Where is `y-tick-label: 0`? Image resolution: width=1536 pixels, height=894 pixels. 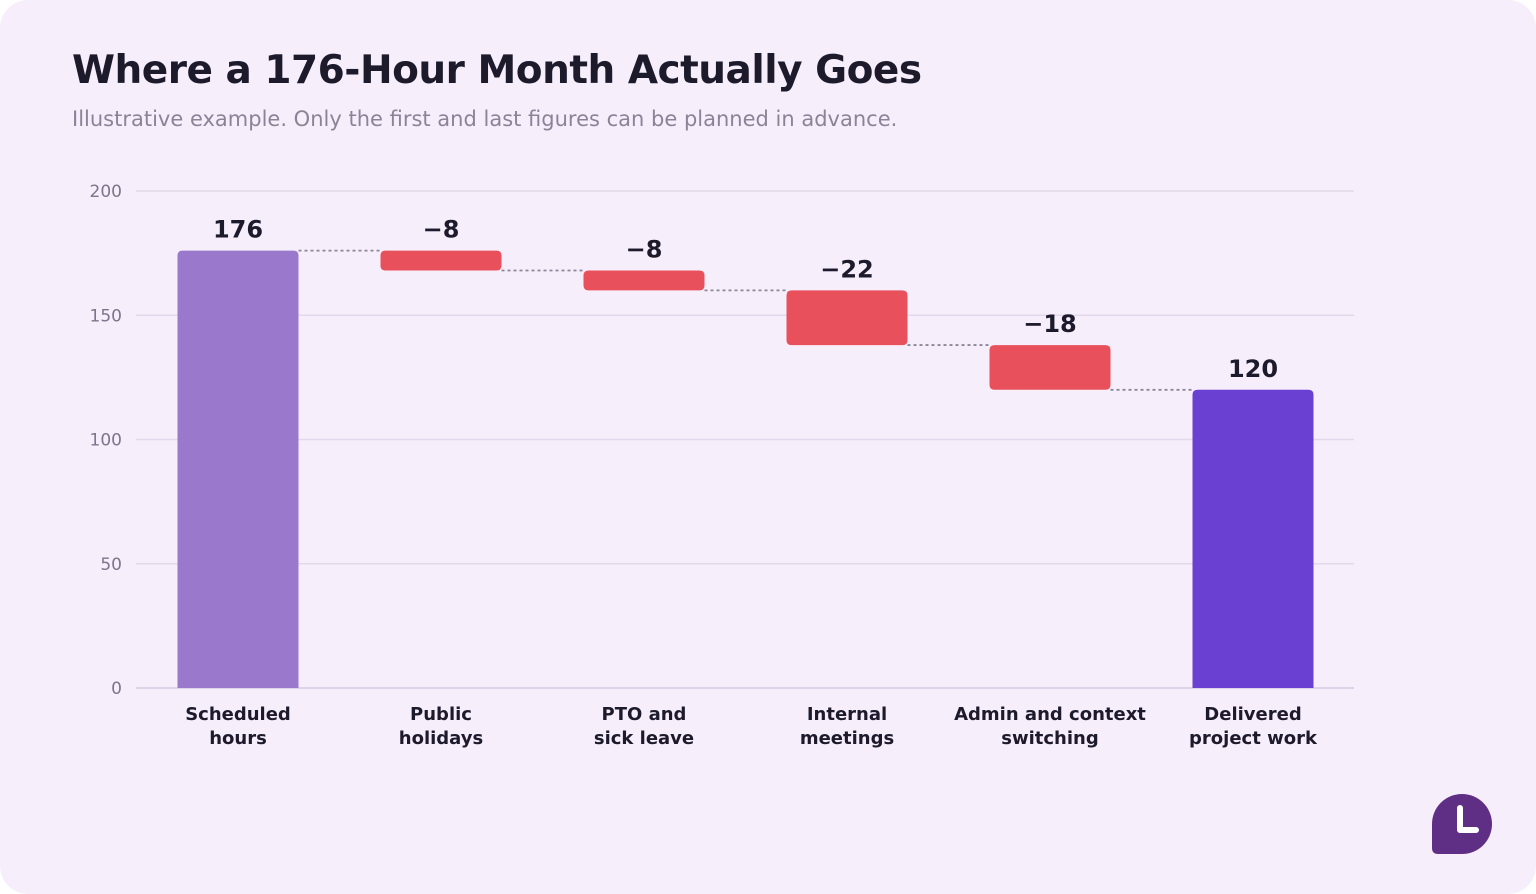
y-tick-label: 0 is located at coordinates (116, 689).